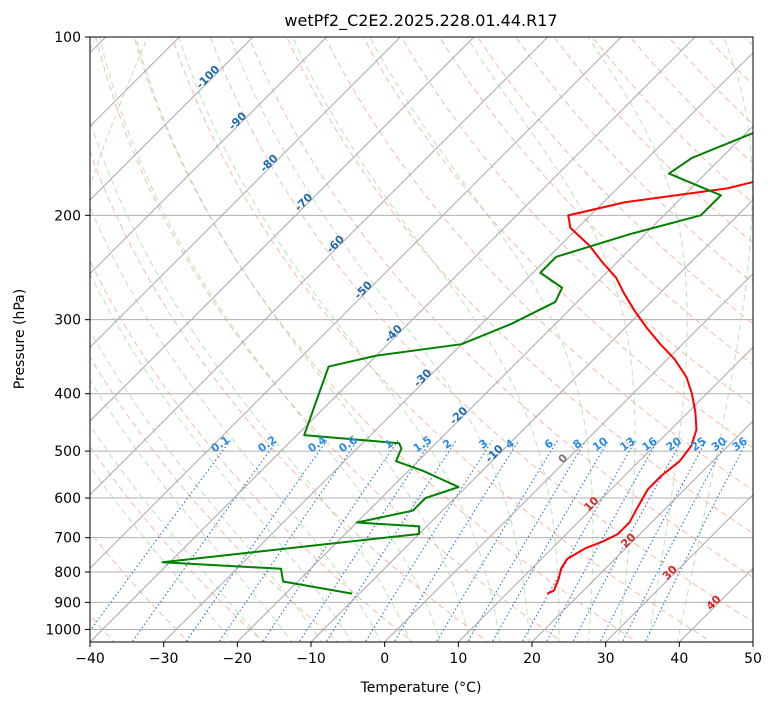 The height and width of the screenshot is (708, 775). Describe the element at coordinates (220, 444) in the screenshot. I see `mixing-ratio-label: 0.1` at that location.